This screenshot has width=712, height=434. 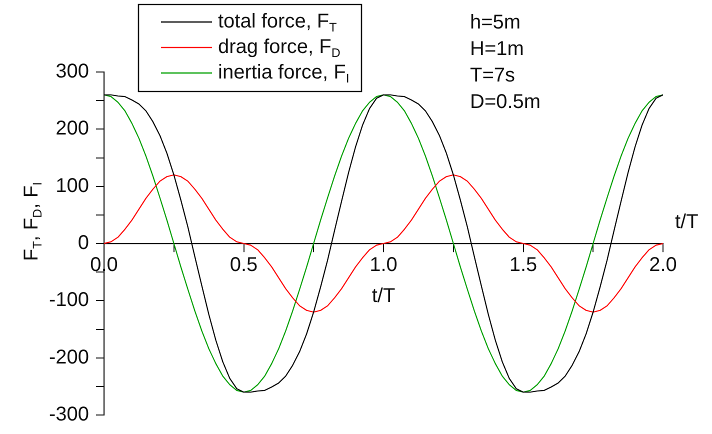 I want to click on x-tick-label: 1.0, so click(x=384, y=265).